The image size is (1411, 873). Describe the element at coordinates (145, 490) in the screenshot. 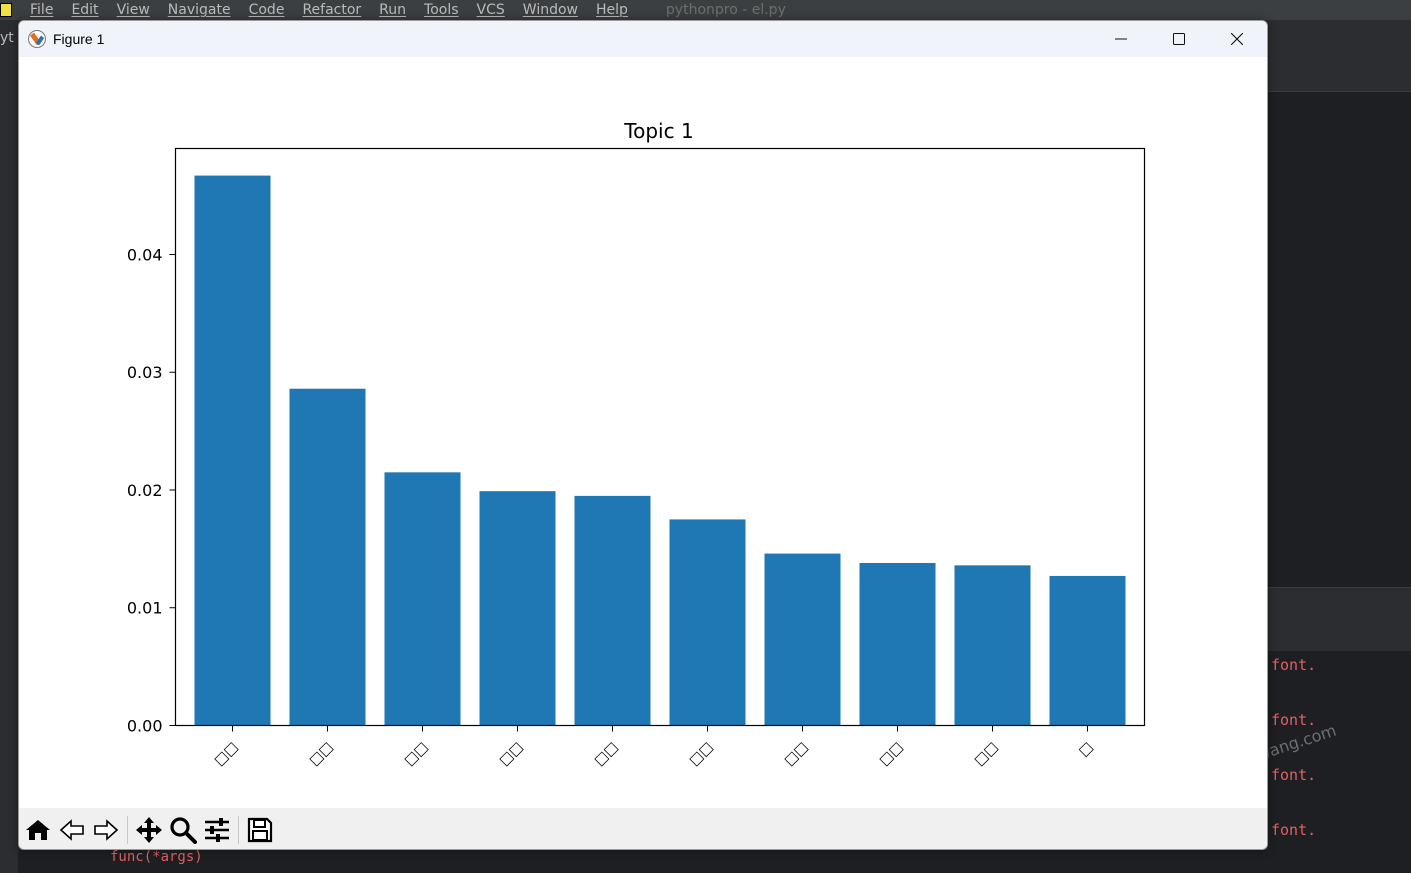

I see `y-tick-label: 0.02` at that location.